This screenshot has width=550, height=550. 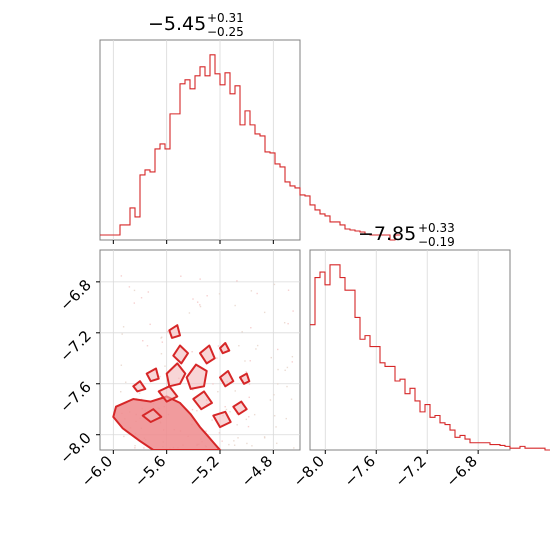 What do you see at coordinates (401, 350) in the screenshot?
I see `marginal-y-gridlines` at bounding box center [401, 350].